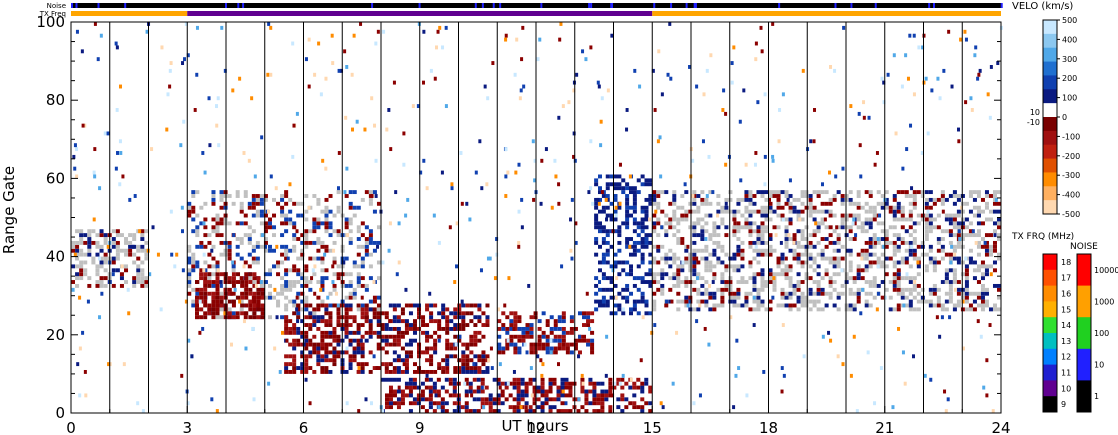 This screenshot has height=435, width=1118. What do you see at coordinates (1066, 373) in the screenshot?
I see `txfreq-scale-label: 11` at bounding box center [1066, 373].